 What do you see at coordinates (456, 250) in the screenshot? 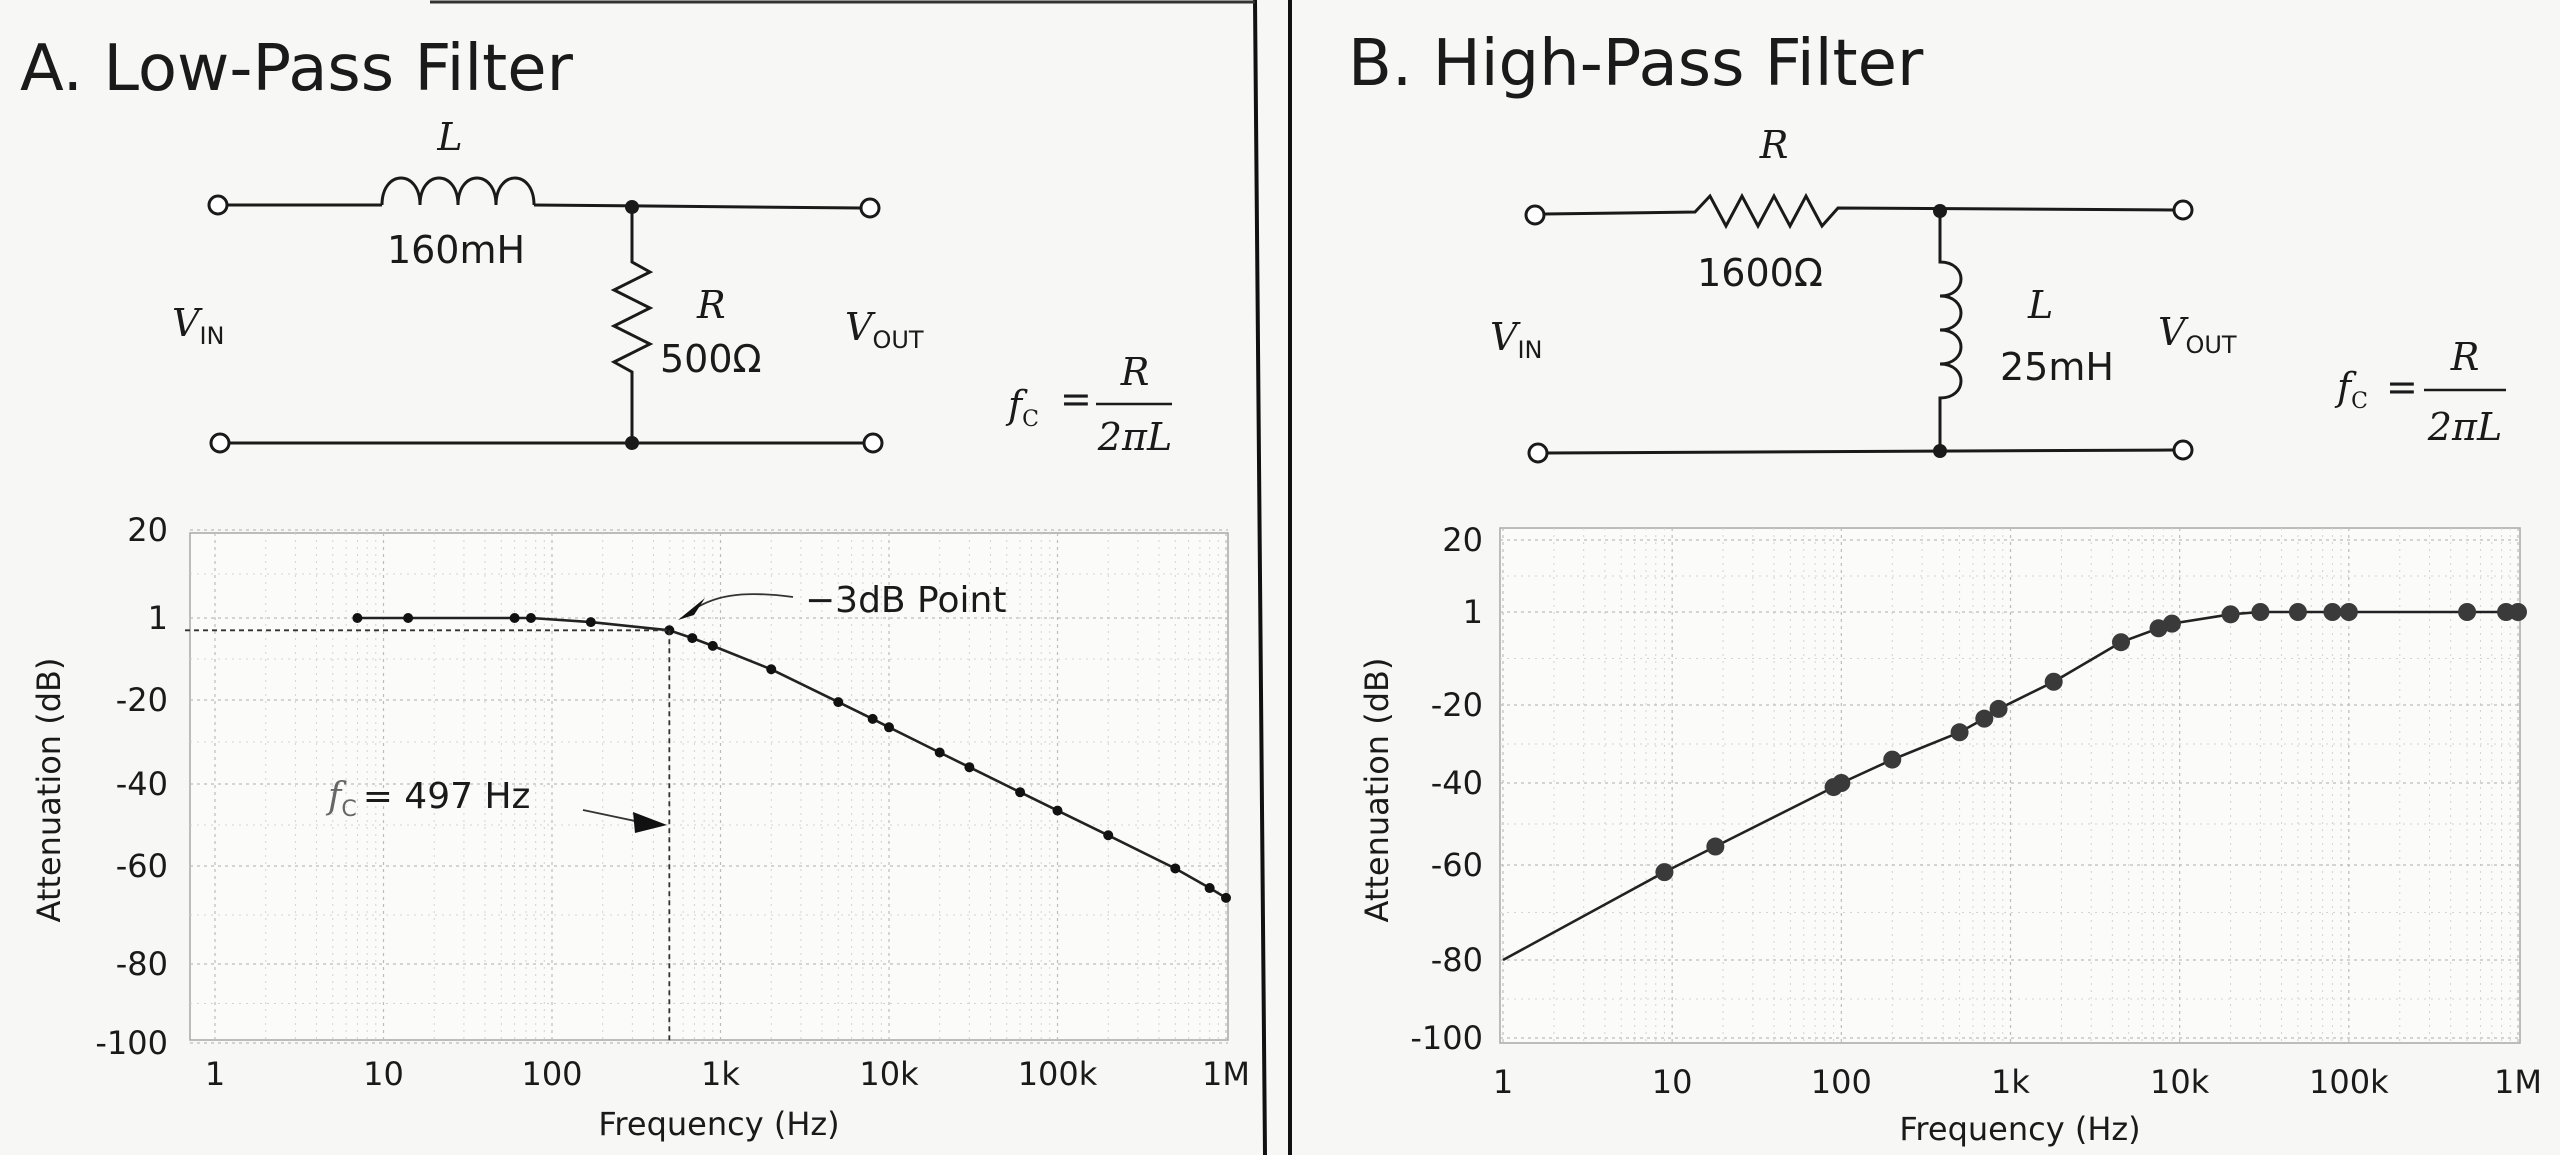
I see `inductor-value: 160mH` at bounding box center [456, 250].